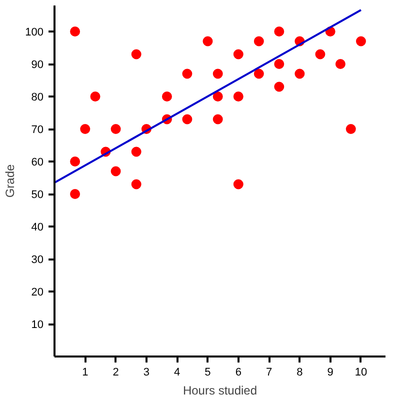  I want to click on x-tick-label: 8, so click(299, 372).